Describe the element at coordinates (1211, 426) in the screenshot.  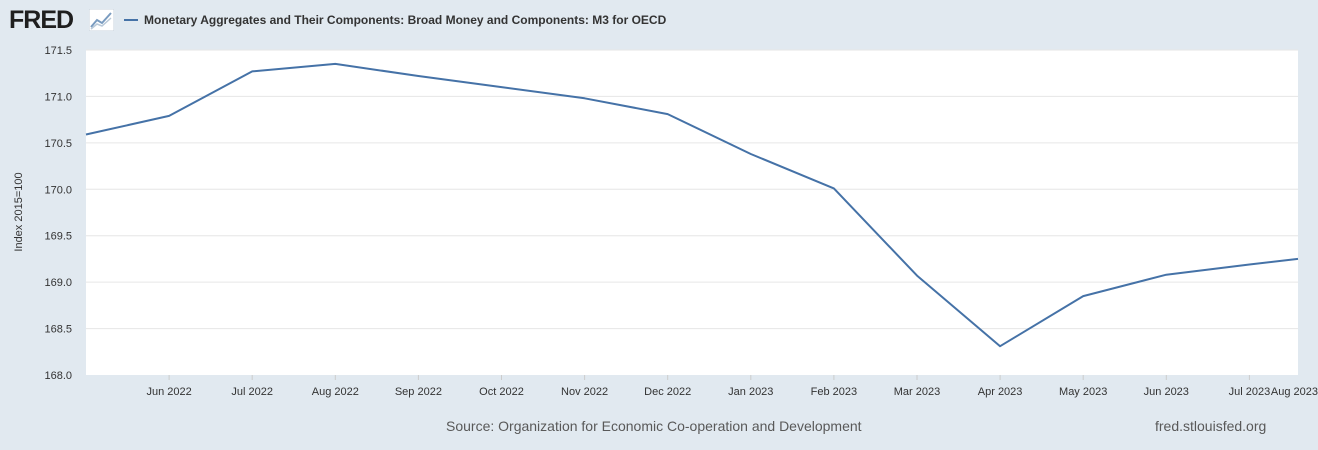
I see `site-link: fred.stlouisfed.org` at that location.